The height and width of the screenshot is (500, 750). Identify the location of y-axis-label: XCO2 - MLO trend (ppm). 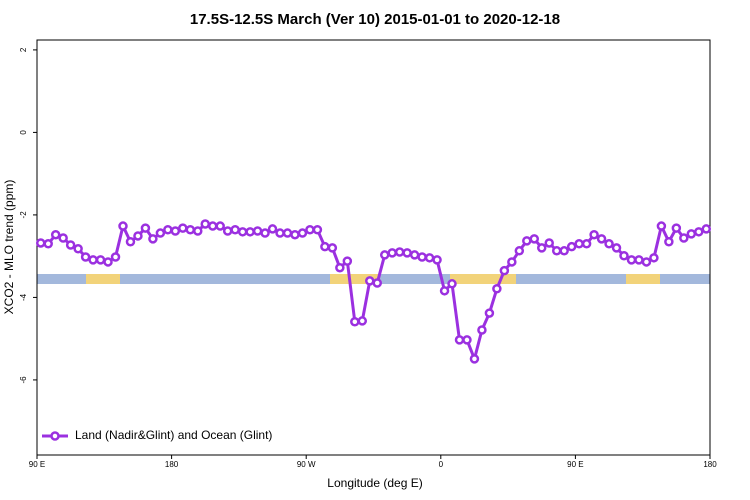
(9, 247).